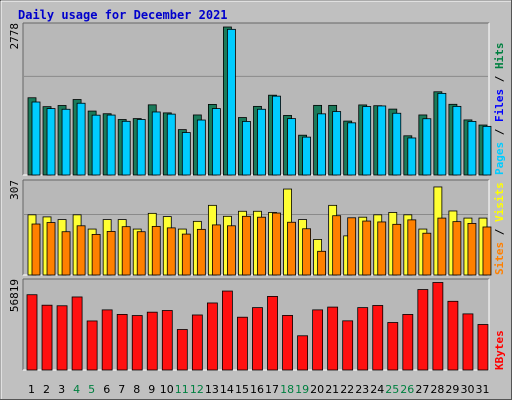  I want to click on day-label-3: 3, so click(61, 389).